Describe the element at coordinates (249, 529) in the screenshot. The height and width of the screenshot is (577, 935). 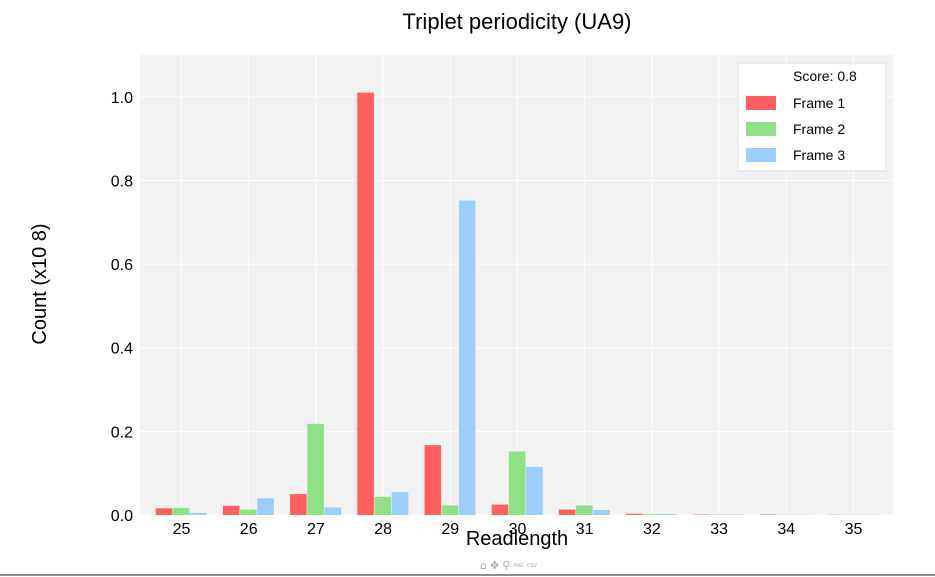
I see `x-tick-label: 26` at that location.